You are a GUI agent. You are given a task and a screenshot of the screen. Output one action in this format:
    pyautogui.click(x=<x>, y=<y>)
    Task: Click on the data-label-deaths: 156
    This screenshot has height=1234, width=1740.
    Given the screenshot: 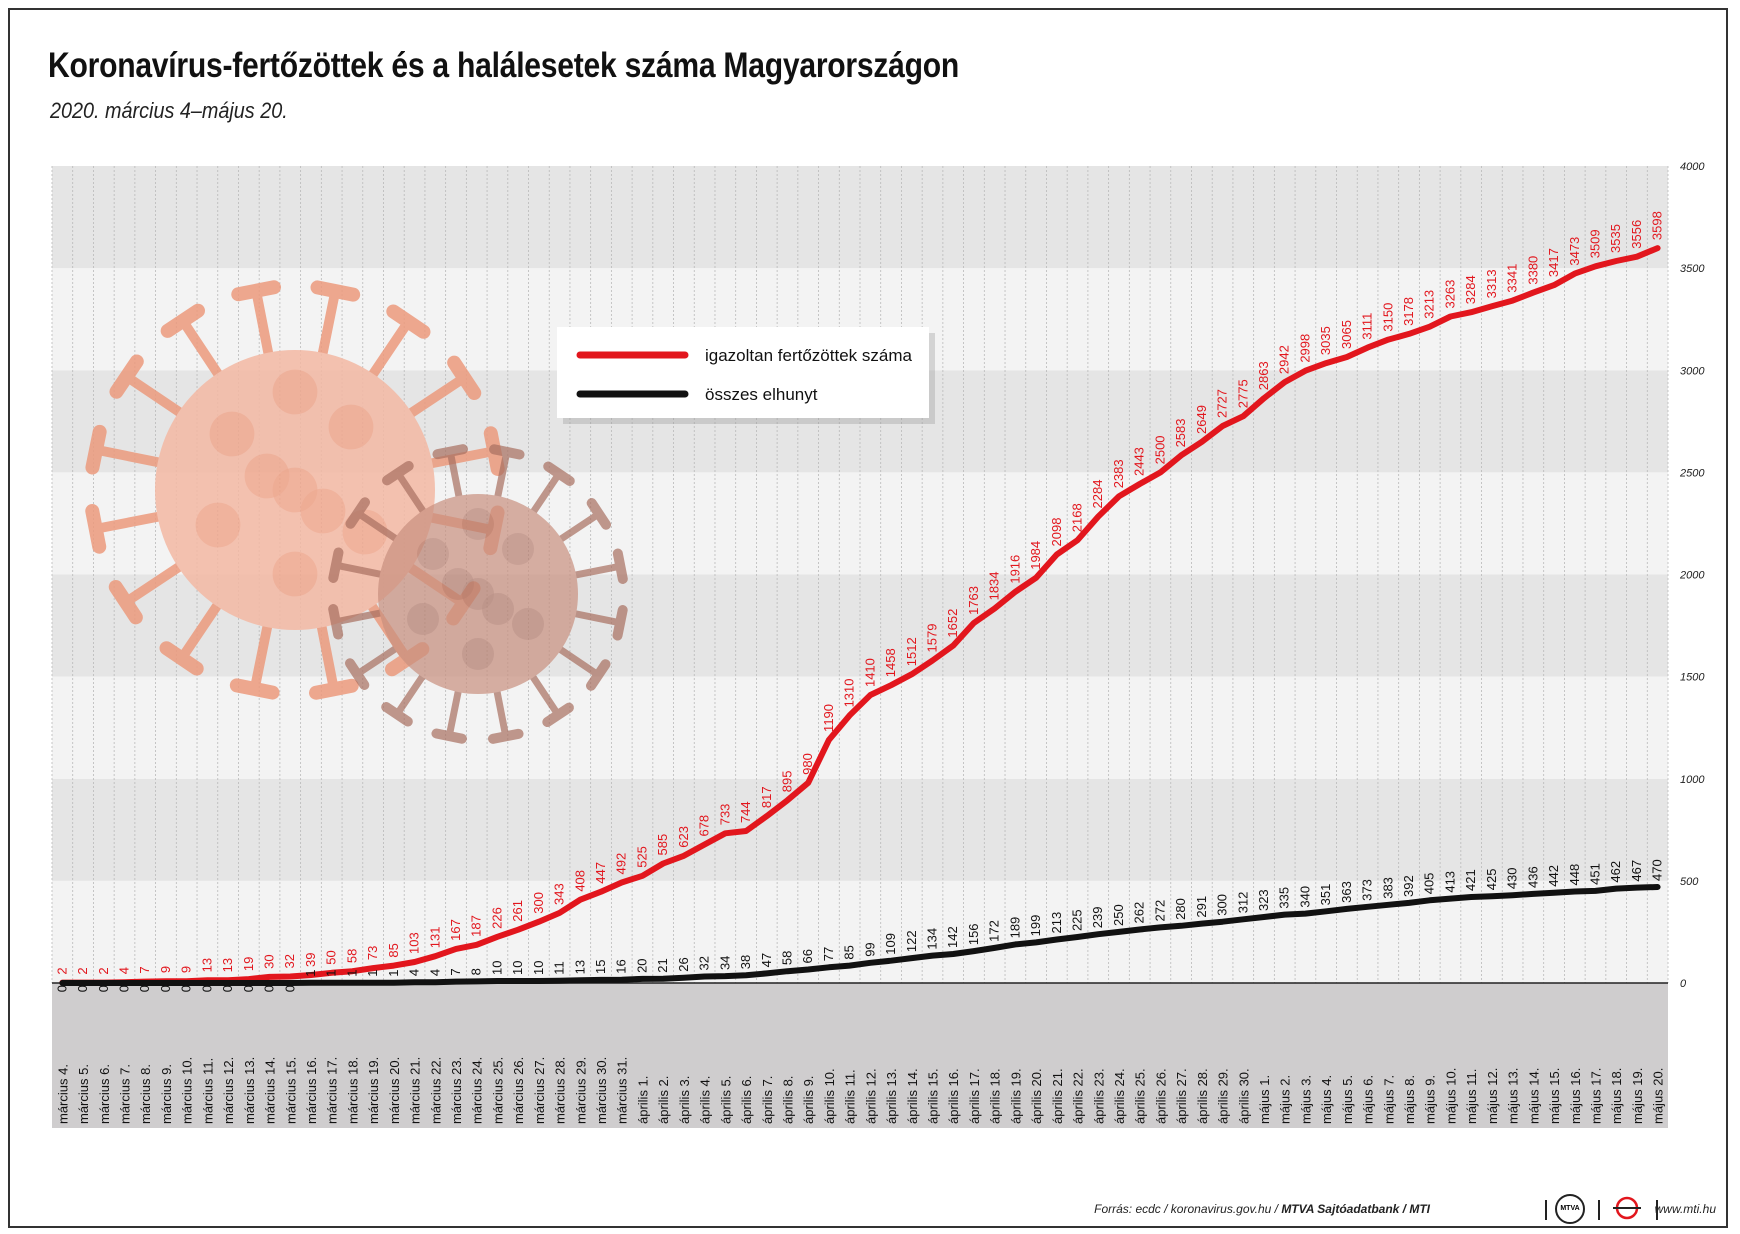 What is the action you would take?
    pyautogui.click(x=973, y=934)
    